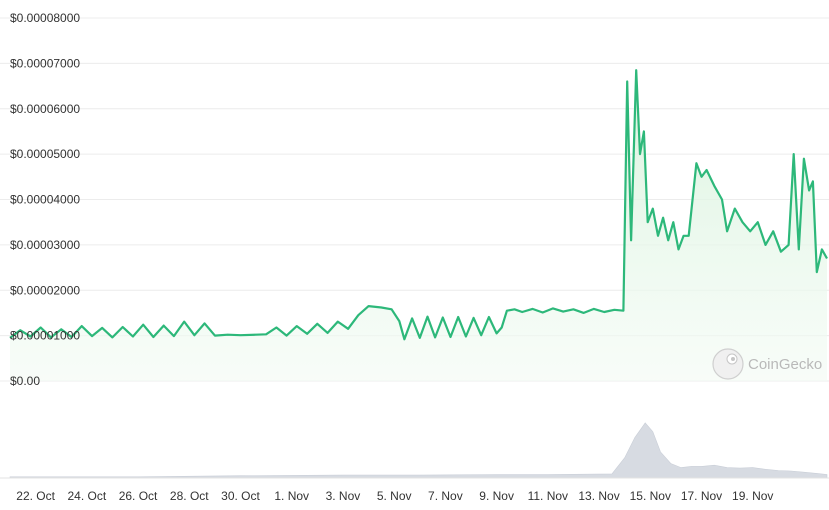 The height and width of the screenshot is (510, 829). What do you see at coordinates (496, 496) in the screenshot?
I see `x-tick-label: 9. Nov` at bounding box center [496, 496].